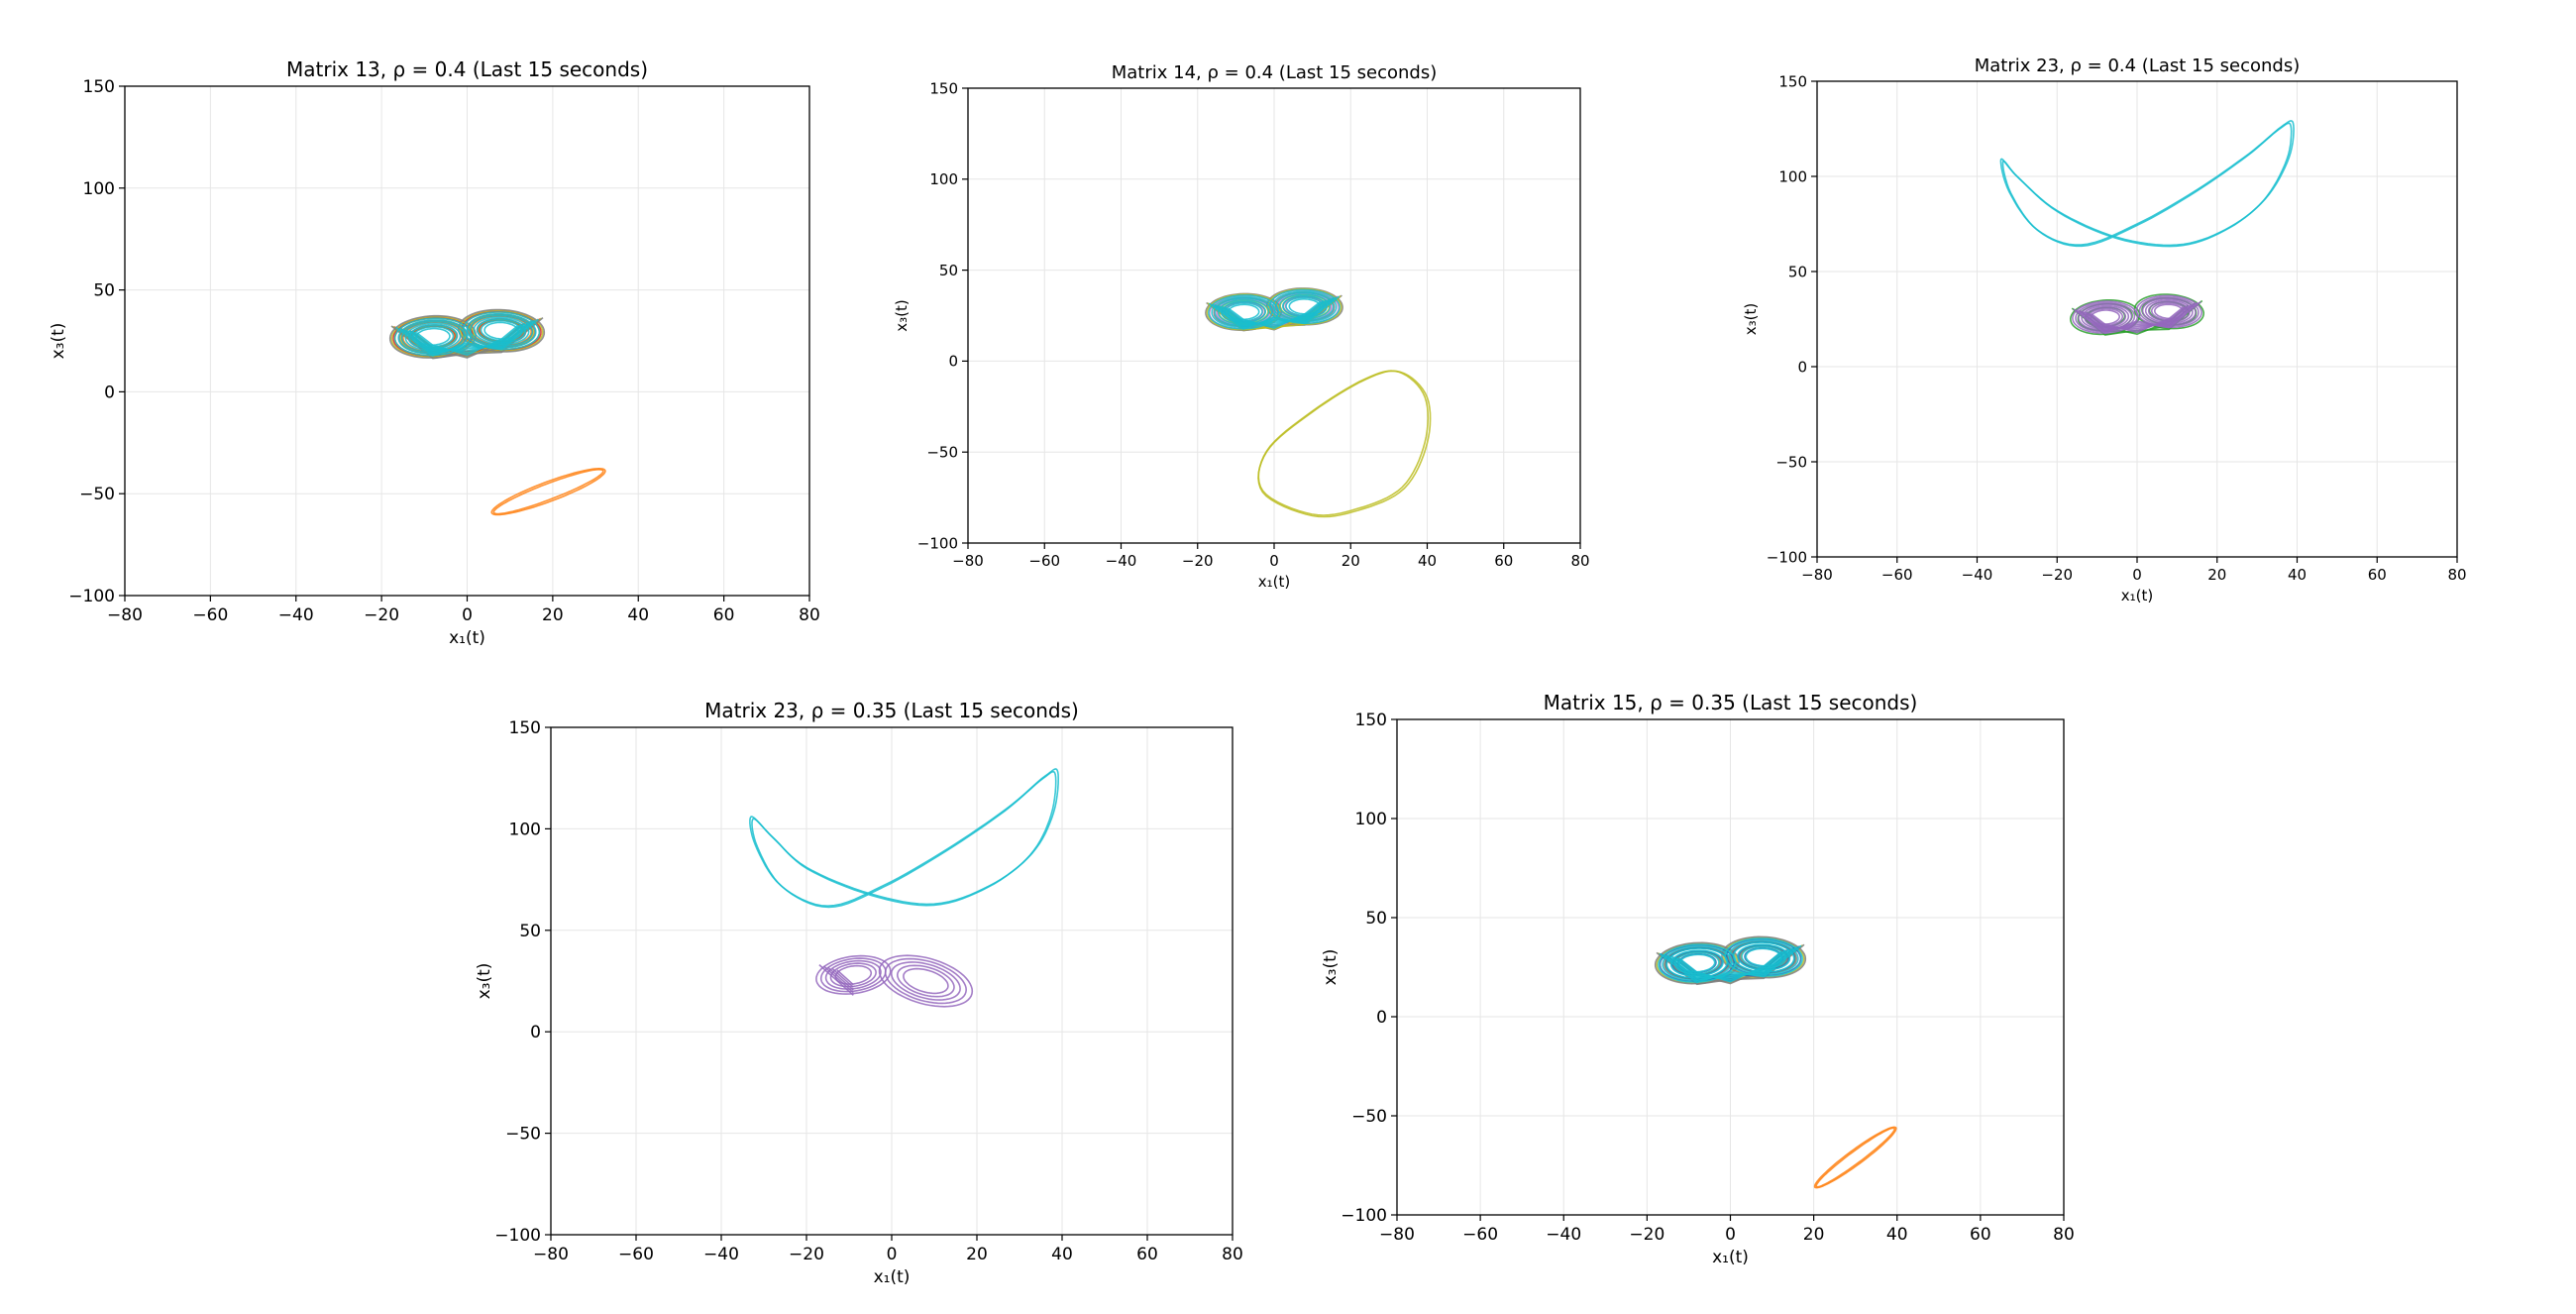 Image resolution: width=2576 pixels, height=1314 pixels. What do you see at coordinates (2138, 66) in the screenshot?
I see `chart-title: Matrix 23, ρ = 0.4 (Last 15 seconds)` at bounding box center [2138, 66].